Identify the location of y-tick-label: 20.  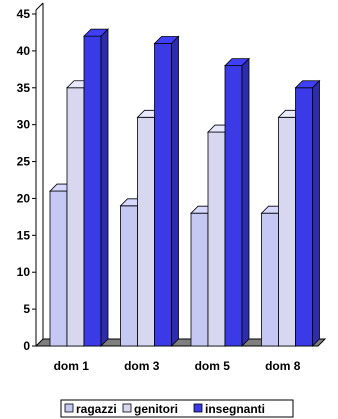
(24, 198).